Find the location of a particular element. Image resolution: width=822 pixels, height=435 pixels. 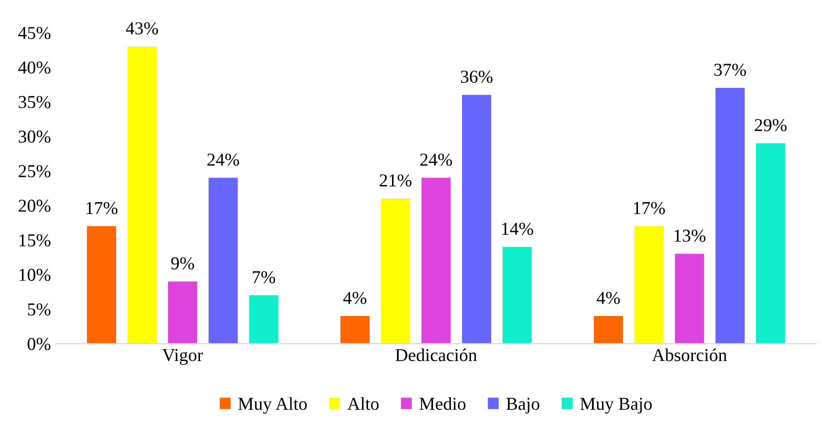

y-tick-label: 10% is located at coordinates (35, 275).